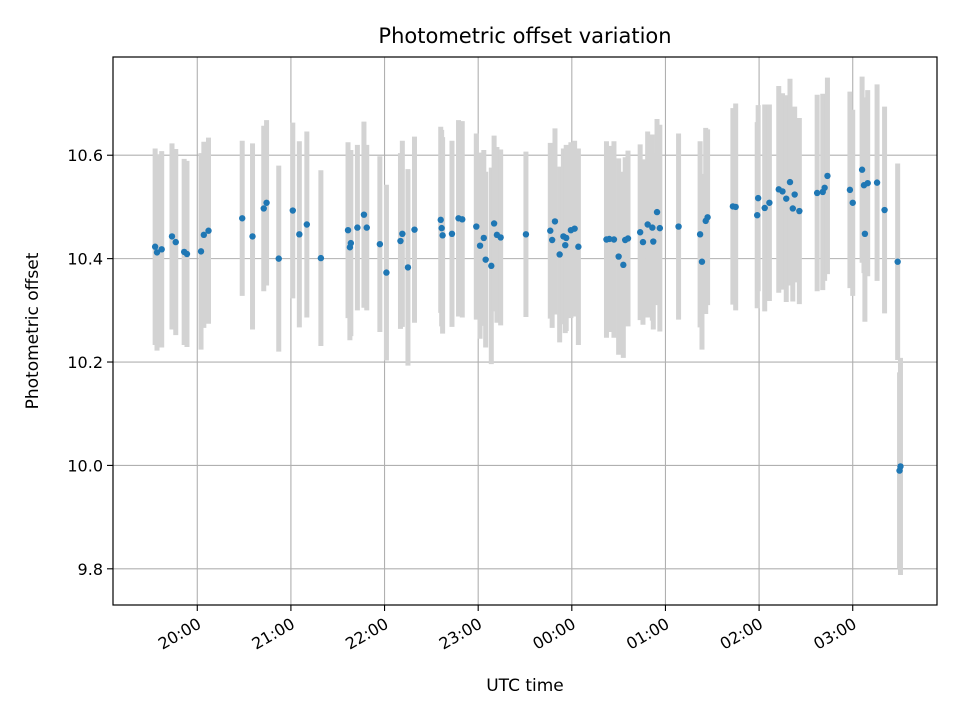 The image size is (960, 720). I want to click on chart-title: Photometric offset variation, so click(524, 36).